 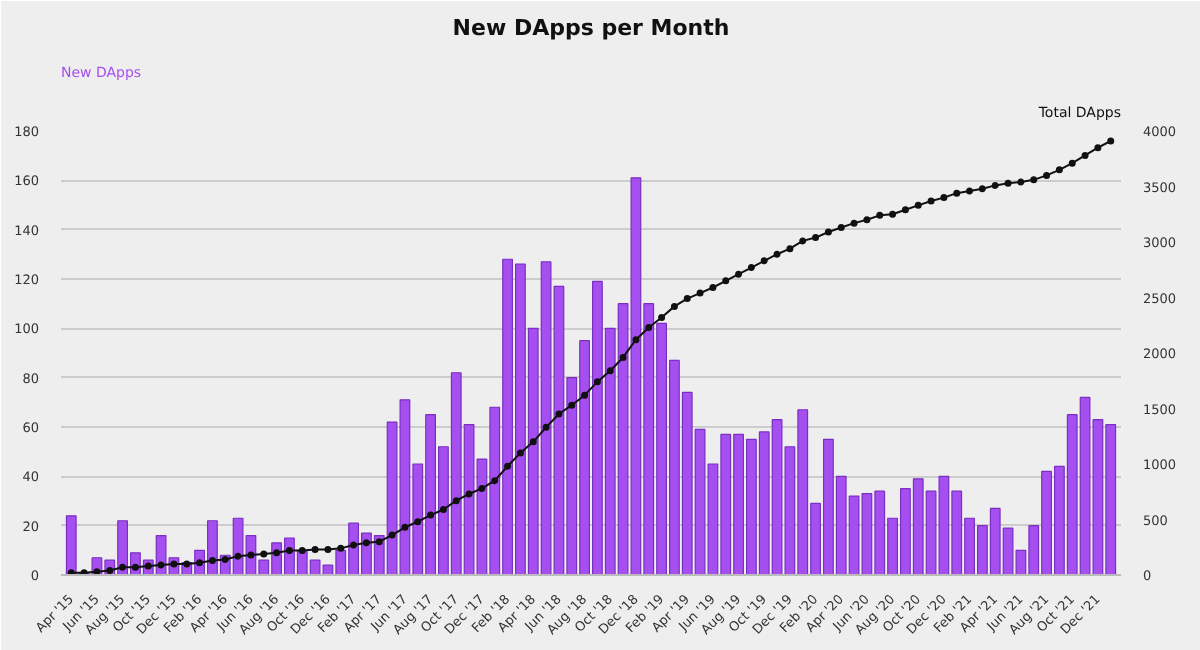 What do you see at coordinates (591, 28) in the screenshot?
I see `chart-title: New DApps per Month` at bounding box center [591, 28].